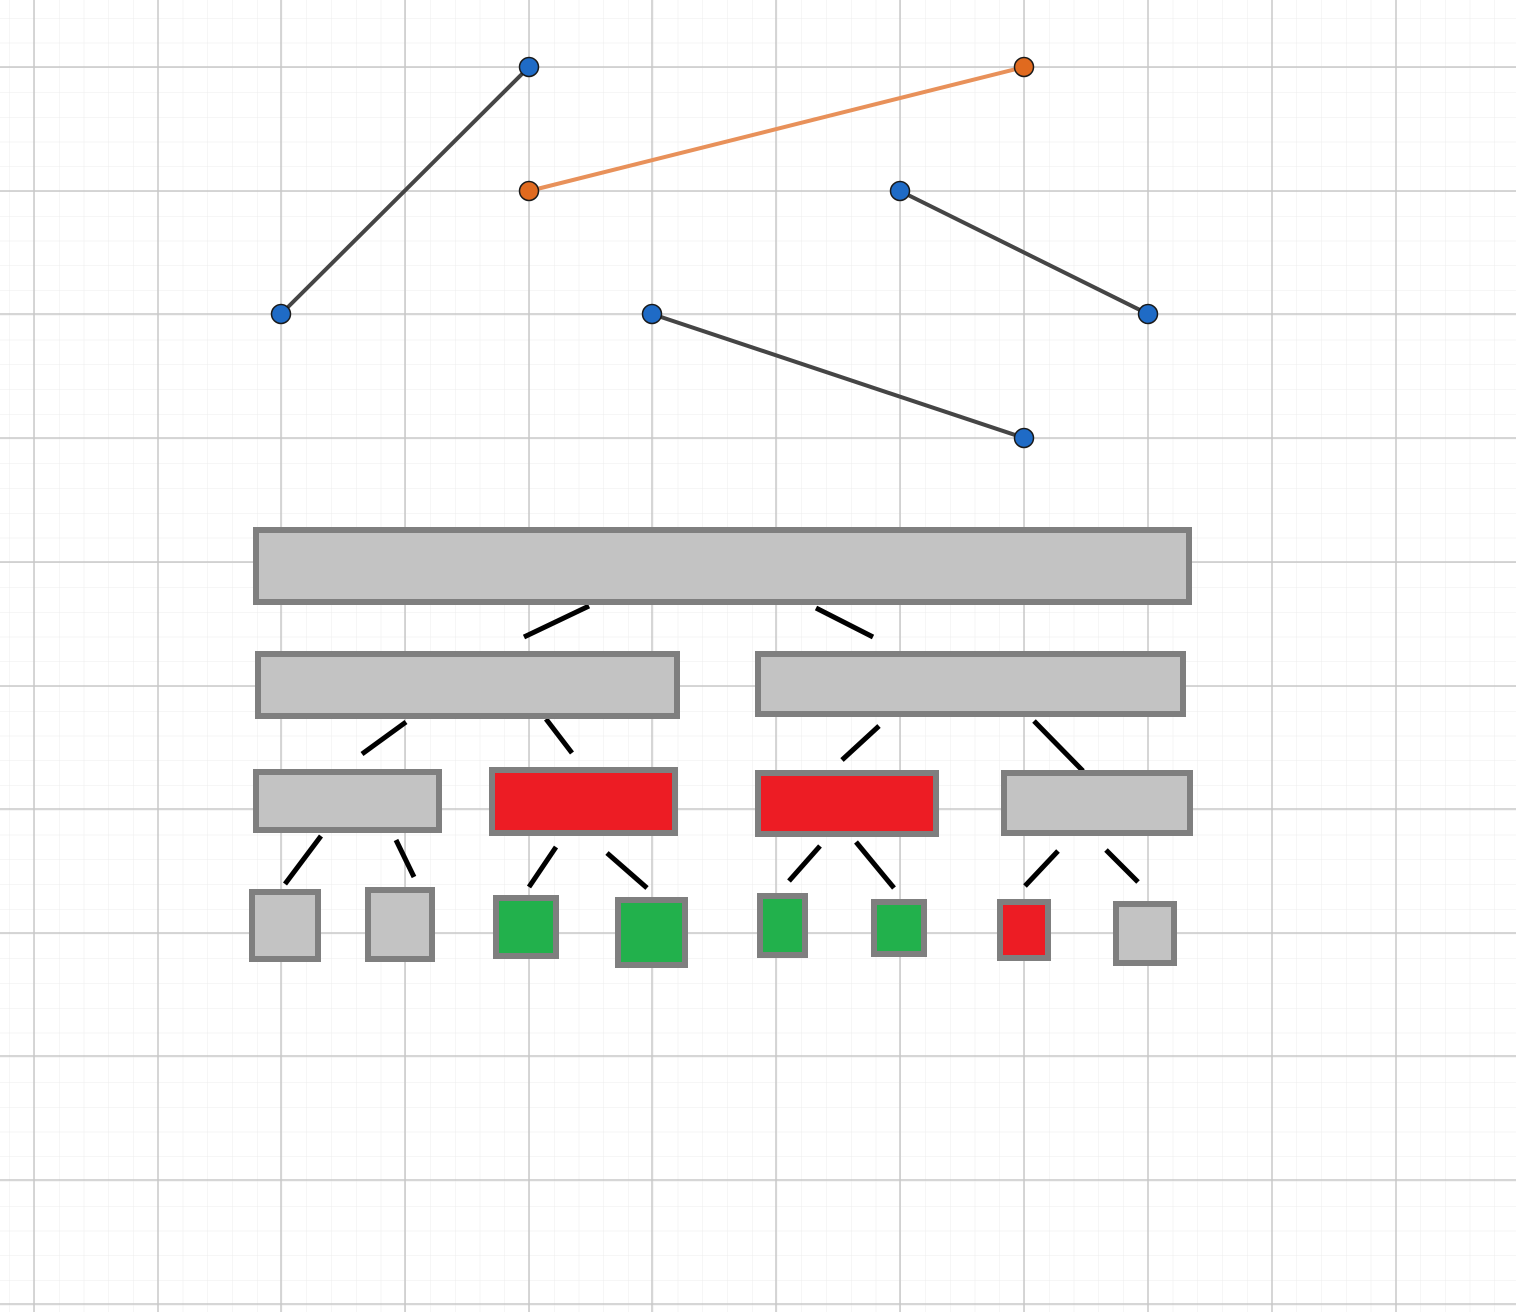 This screenshot has width=1516, height=1312. What do you see at coordinates (405, 190) in the screenshot?
I see `segment-1-line` at bounding box center [405, 190].